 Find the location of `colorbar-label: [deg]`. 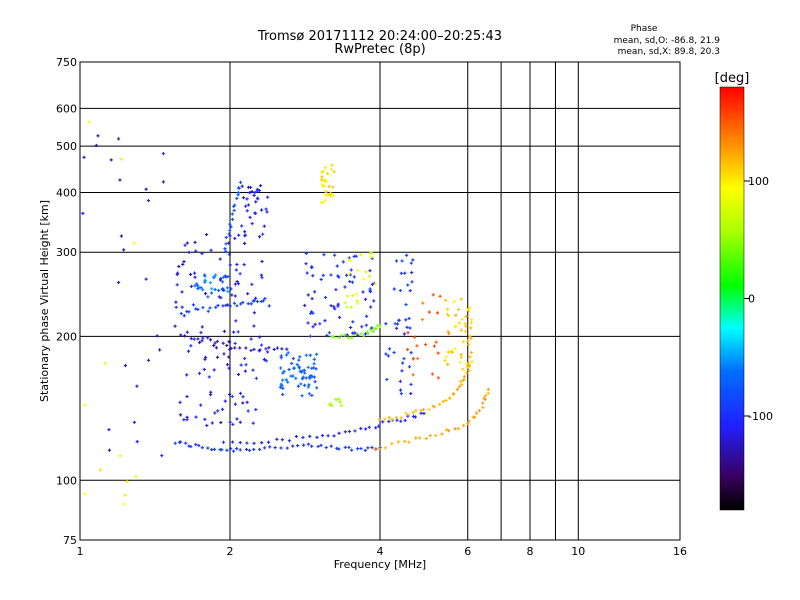

colorbar-label: [deg] is located at coordinates (732, 78).